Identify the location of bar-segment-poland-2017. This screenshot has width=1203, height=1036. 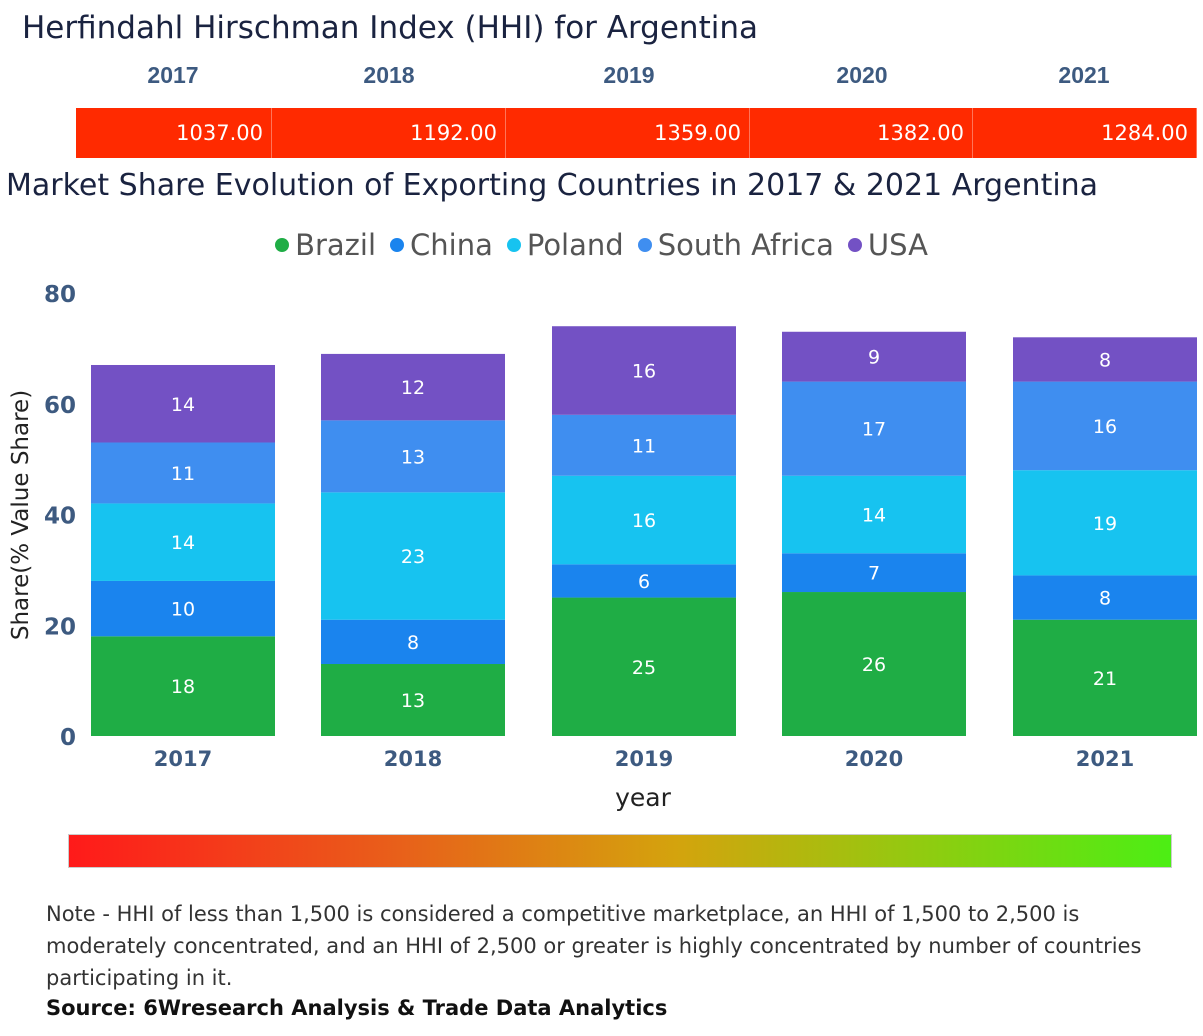
(183, 542).